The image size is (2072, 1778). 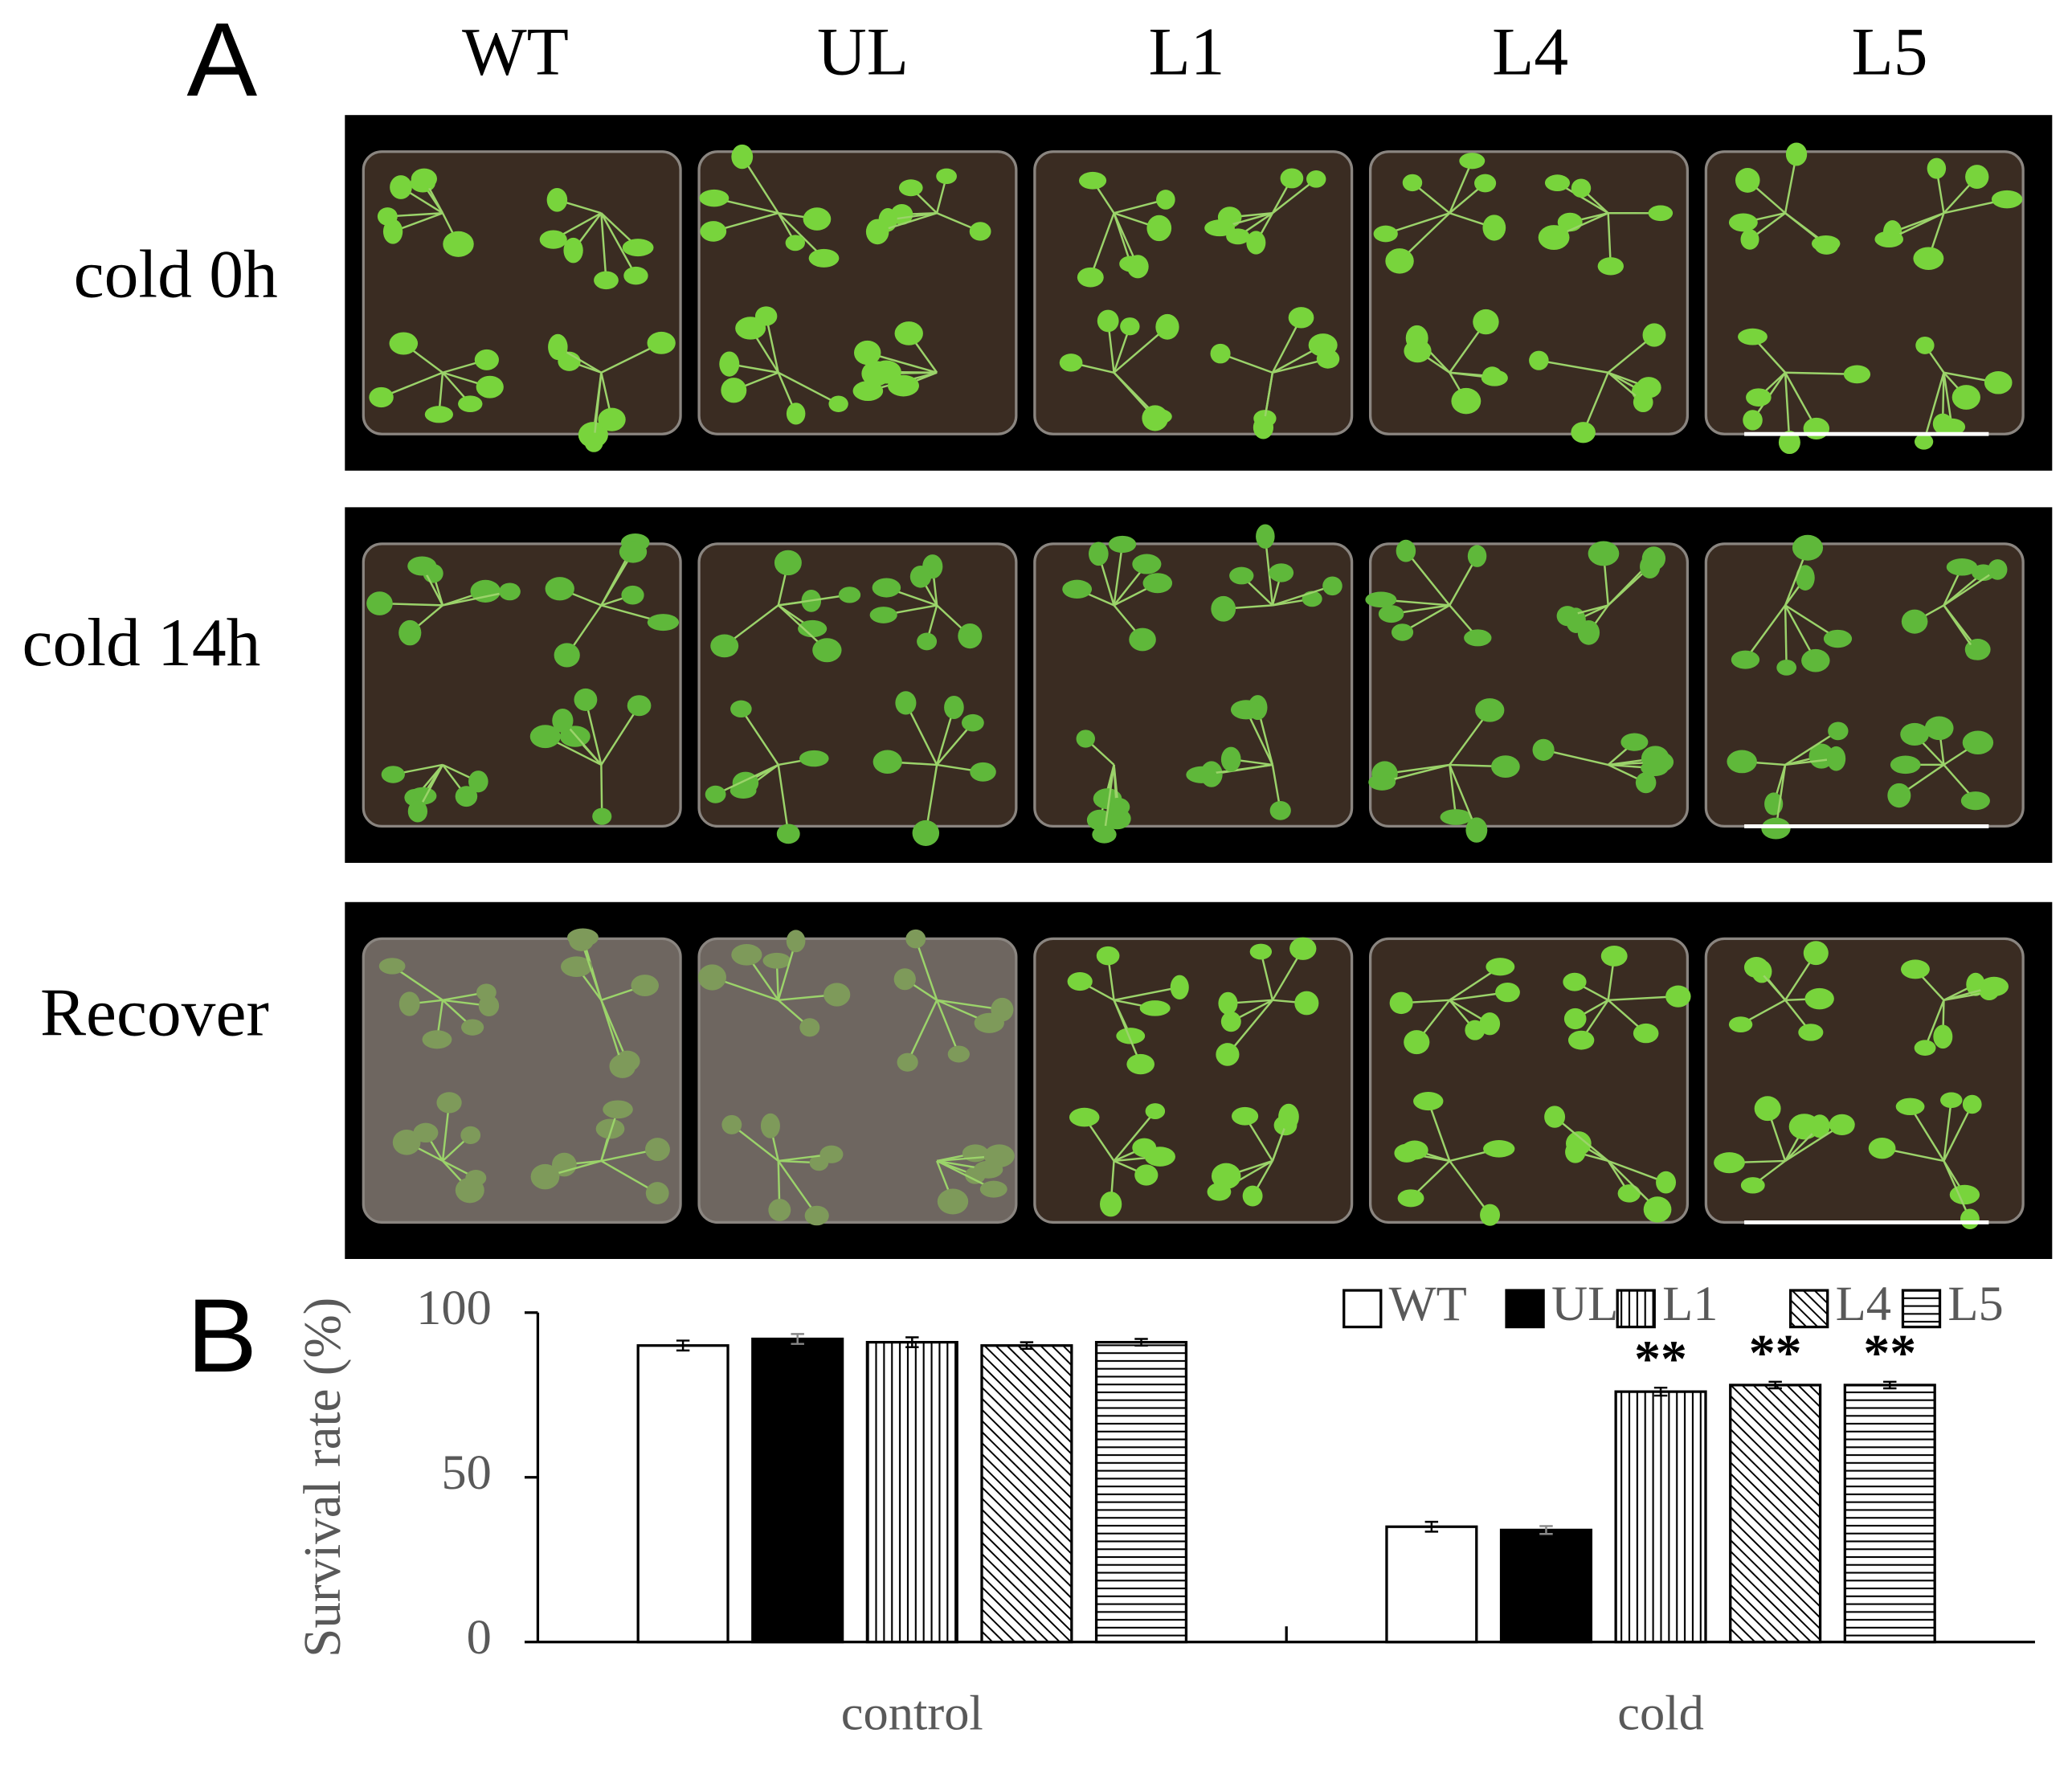 What do you see at coordinates (479, 1638) in the screenshot?
I see `y-tick-label: 0` at bounding box center [479, 1638].